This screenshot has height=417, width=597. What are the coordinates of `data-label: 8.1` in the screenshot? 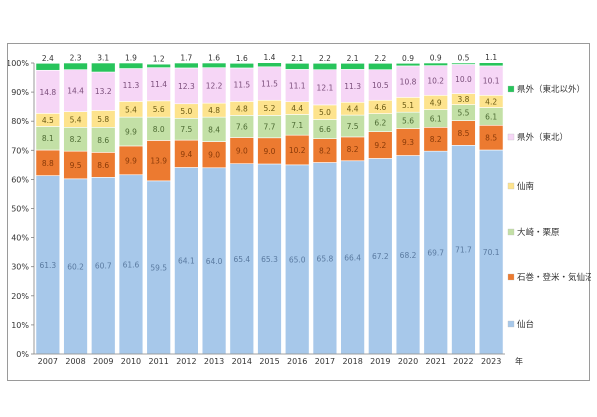 It's located at (48, 138).